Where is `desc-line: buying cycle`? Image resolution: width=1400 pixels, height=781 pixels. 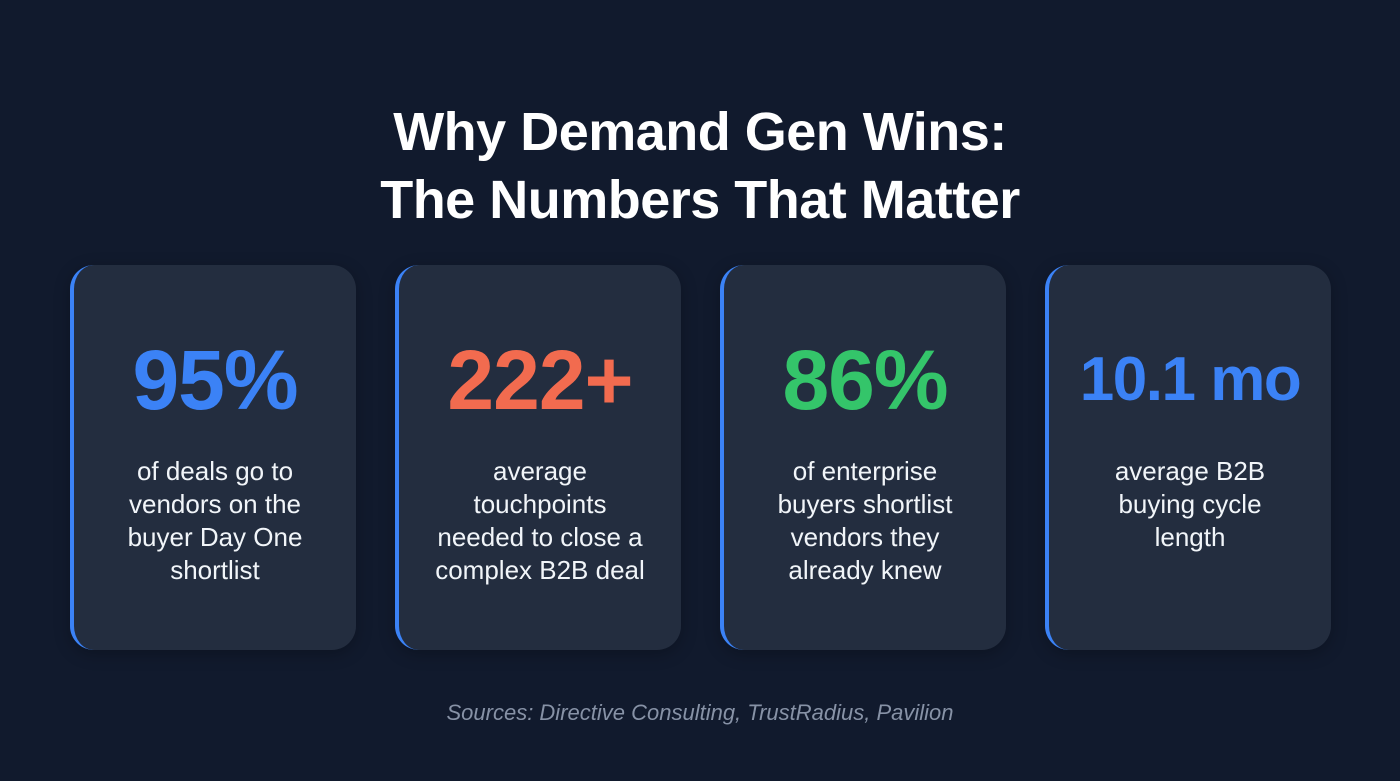 desc-line: buying cycle is located at coordinates (1190, 504).